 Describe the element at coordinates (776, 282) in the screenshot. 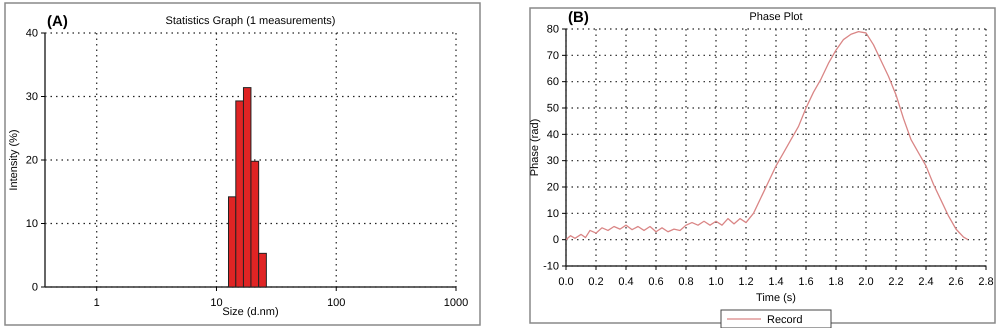

I see `x-tick-label: 1.4` at that location.